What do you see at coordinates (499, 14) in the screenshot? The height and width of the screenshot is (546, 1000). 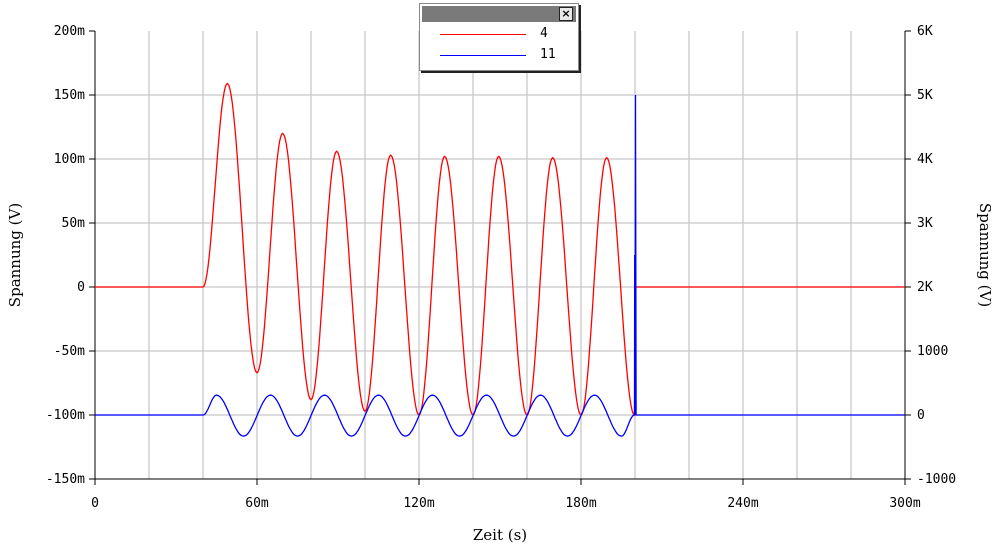 I see `legend-title-bar: ×` at bounding box center [499, 14].